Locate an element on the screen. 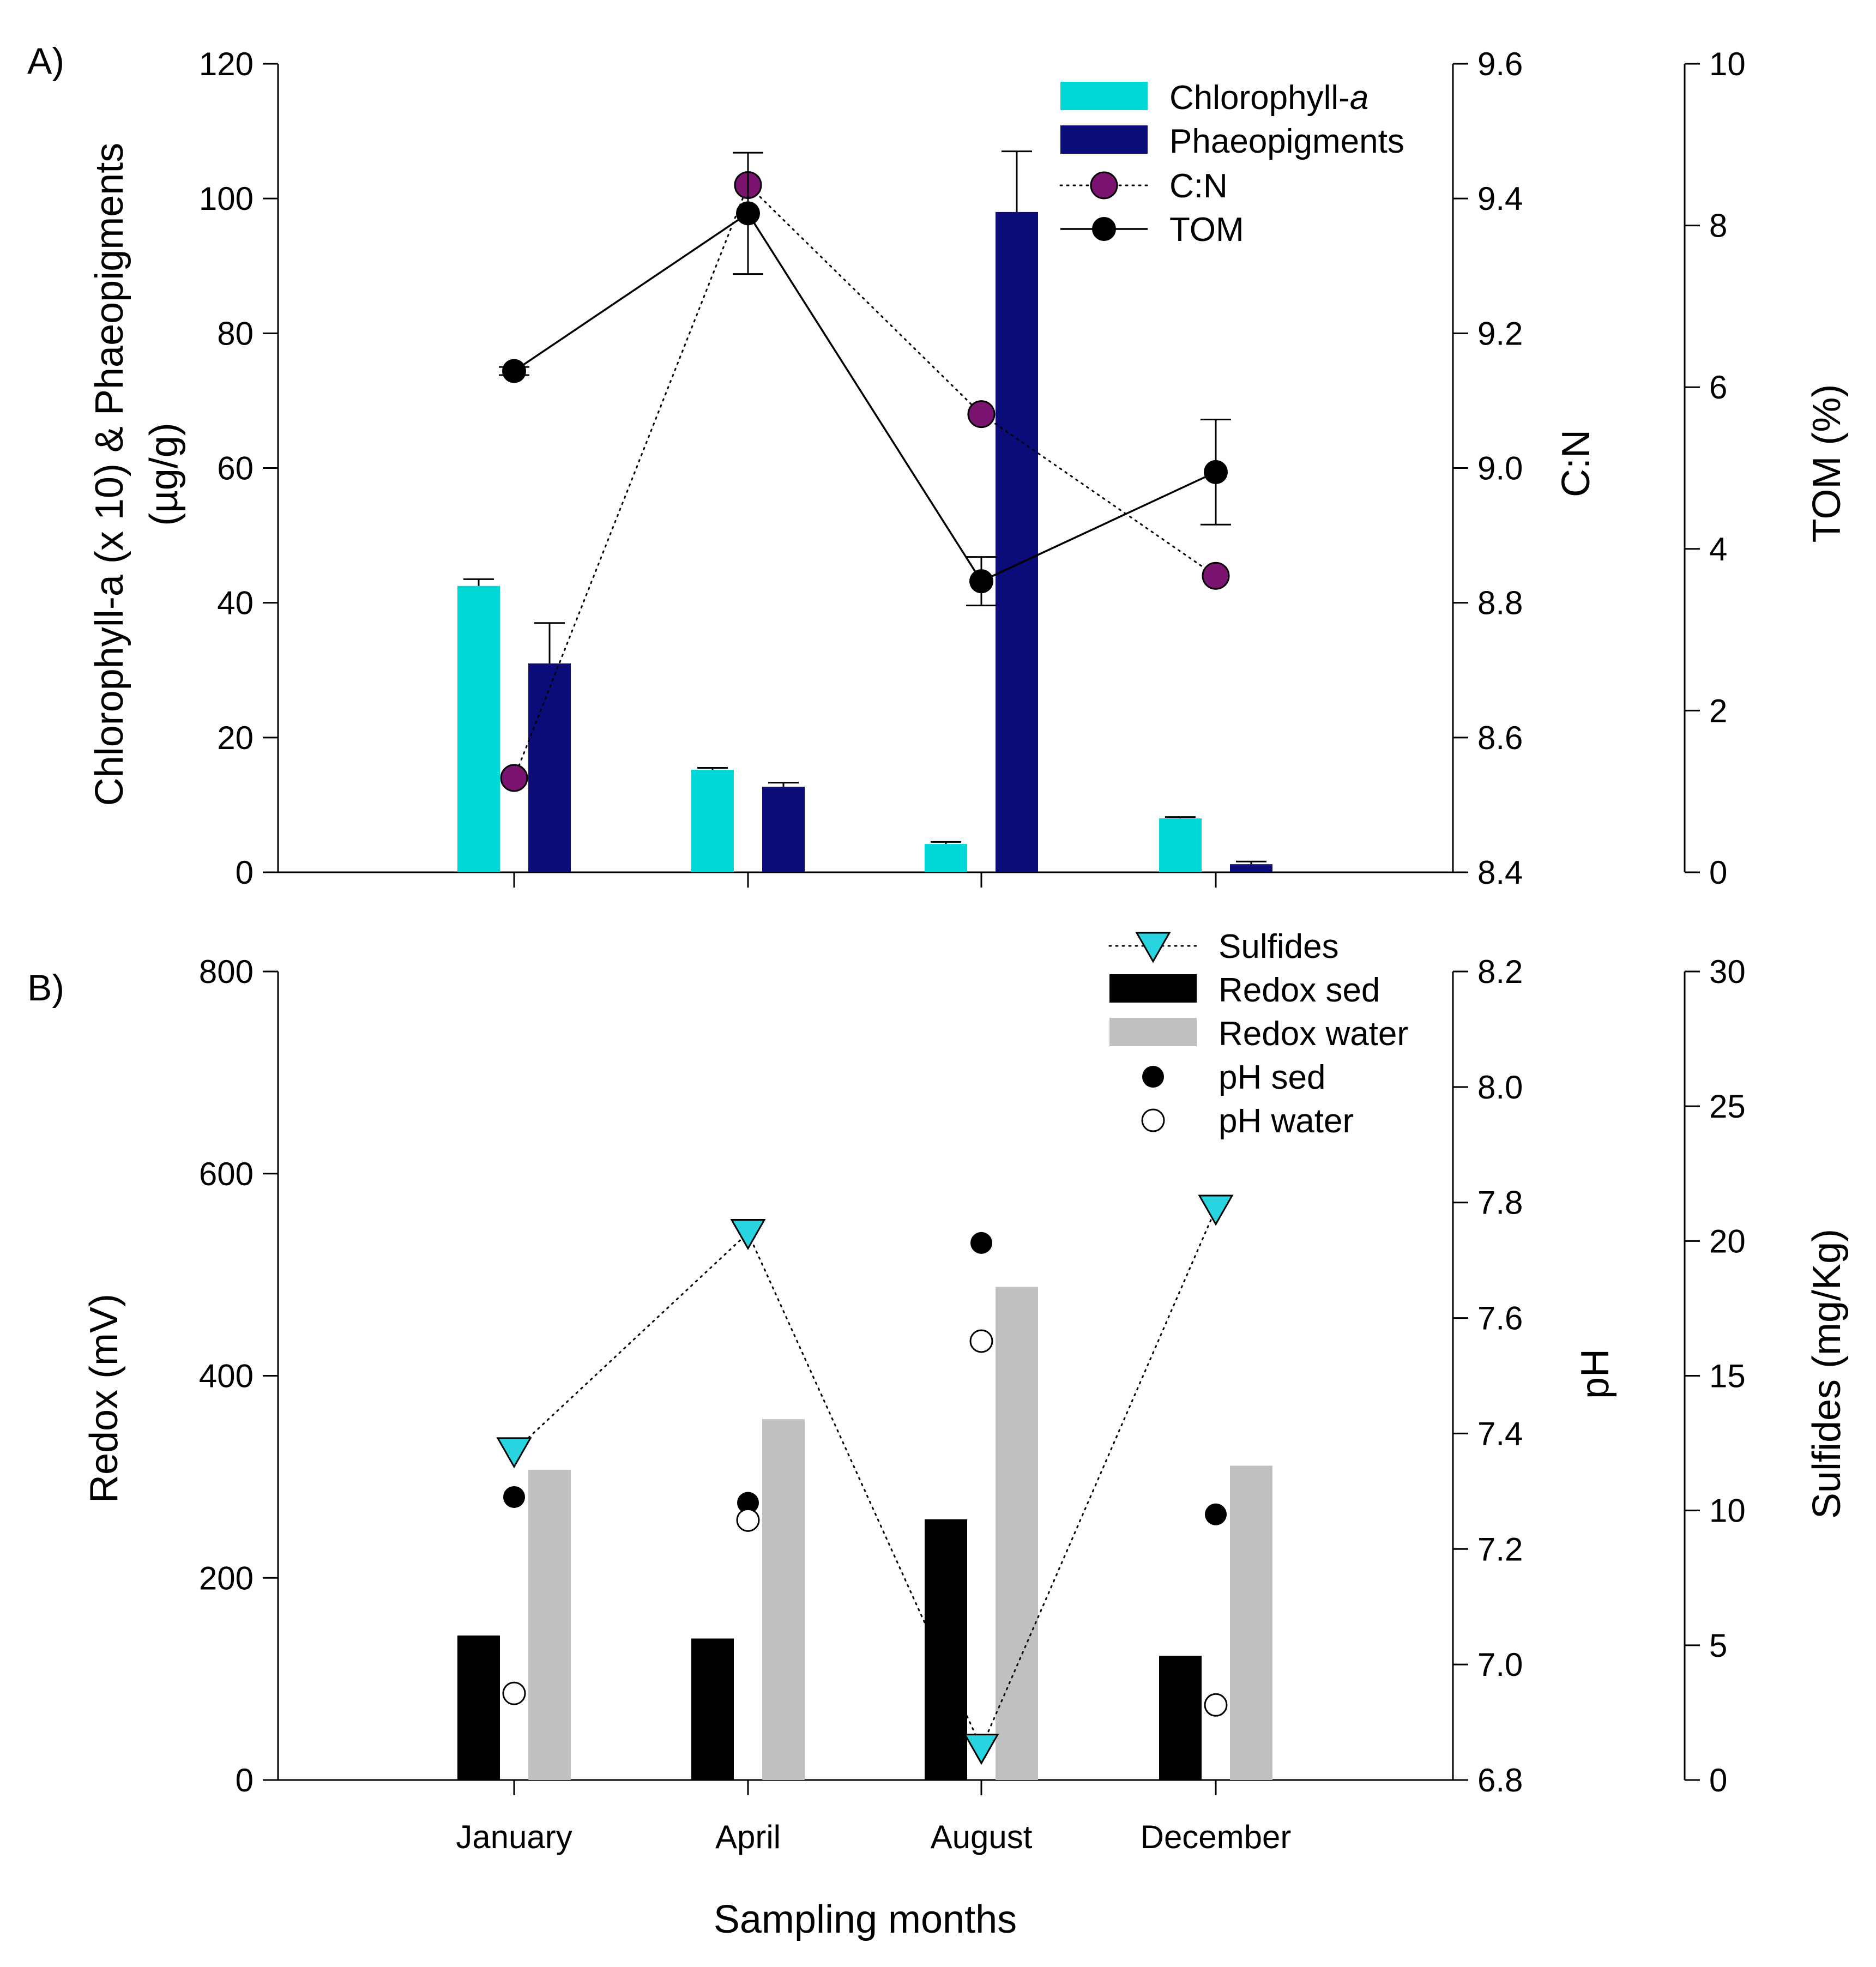  legend-redox-sed-swatch is located at coordinates (1153, 988).